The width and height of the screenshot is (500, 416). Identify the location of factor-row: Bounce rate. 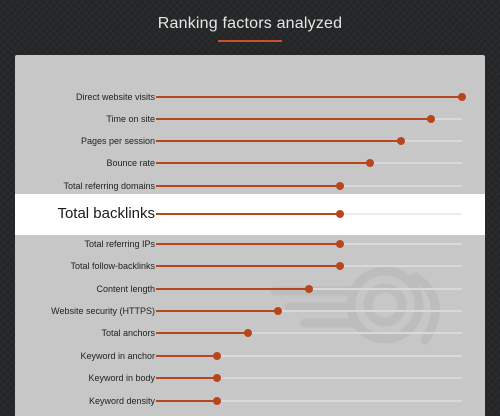
(250, 163).